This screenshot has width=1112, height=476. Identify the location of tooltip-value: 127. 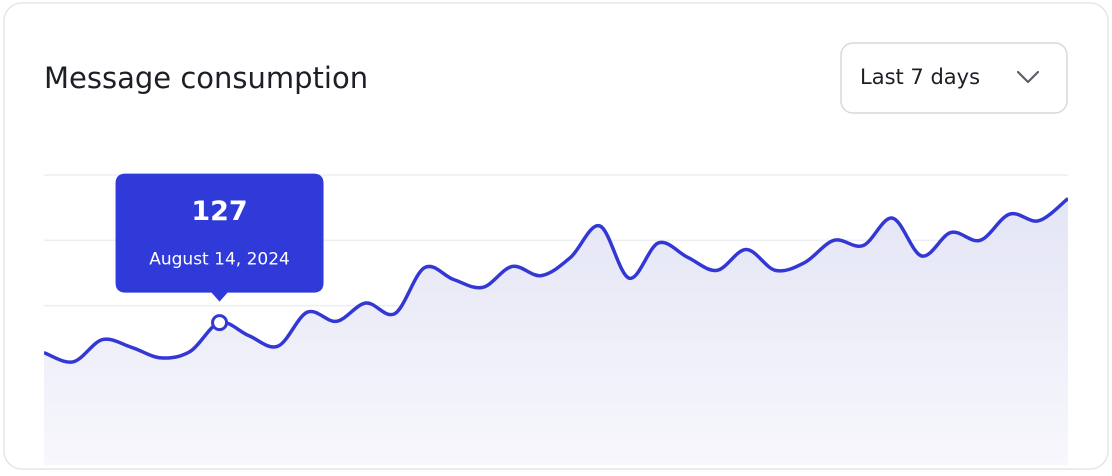
(219, 211).